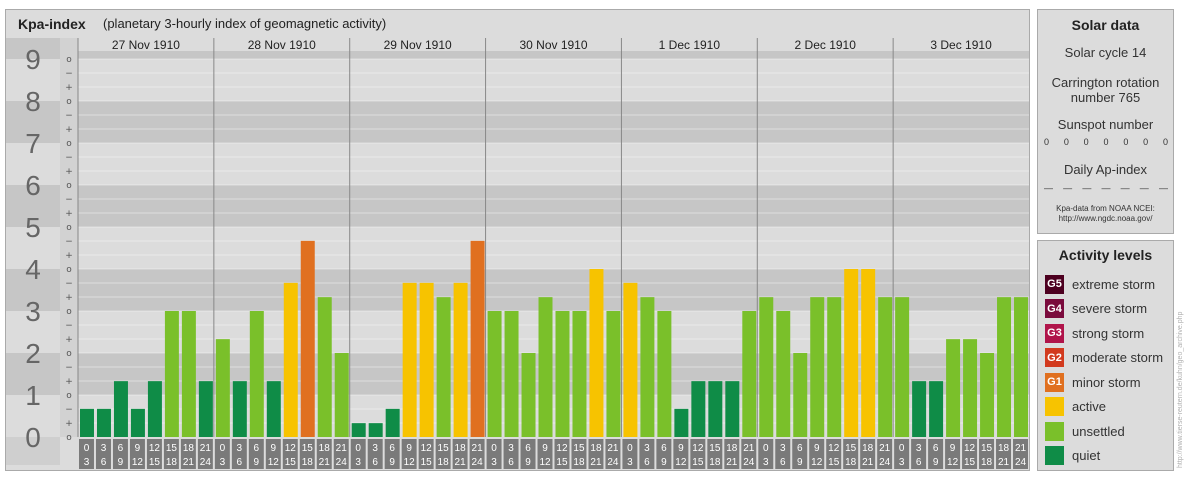  What do you see at coordinates (33, 437) in the screenshot?
I see `y-tick-label: 0` at bounding box center [33, 437].